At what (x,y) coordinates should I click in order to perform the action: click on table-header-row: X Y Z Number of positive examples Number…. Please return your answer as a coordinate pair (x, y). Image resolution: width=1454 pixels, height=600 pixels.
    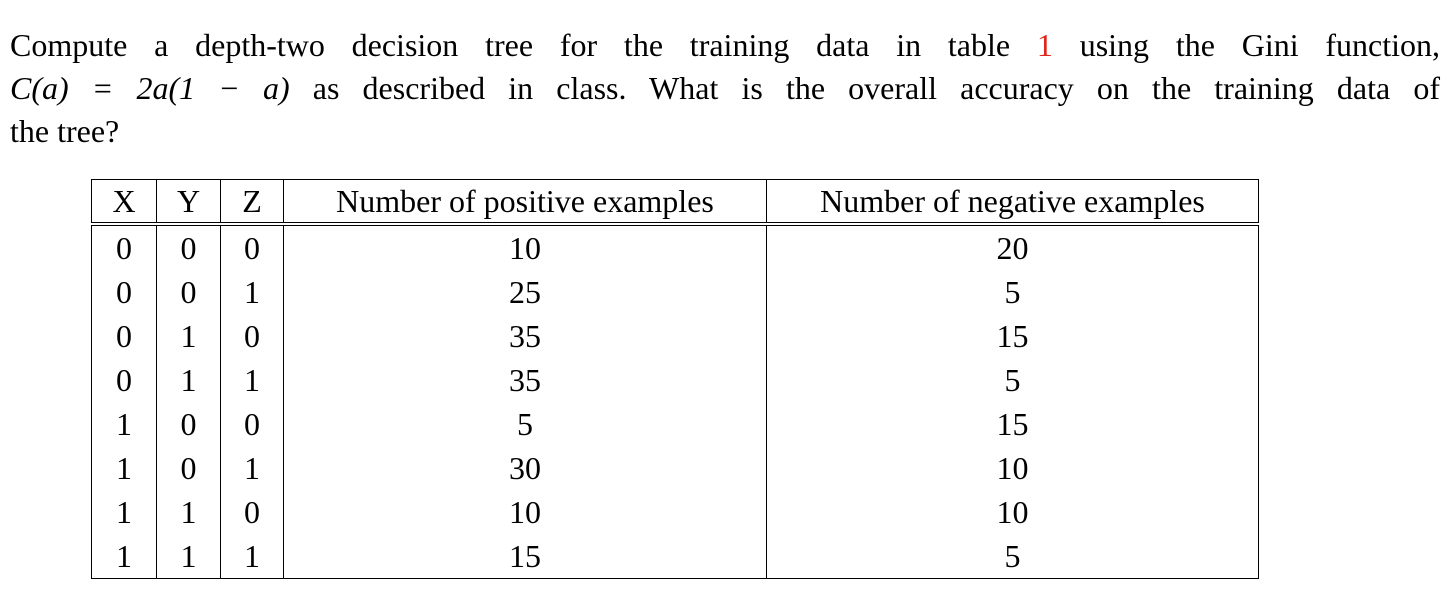
    Looking at the image, I should click on (675, 202).